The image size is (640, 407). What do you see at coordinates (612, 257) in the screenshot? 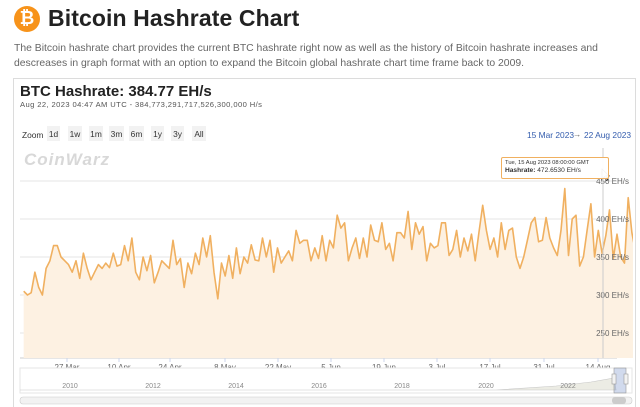
I see `y-tick-label: 350 EH/s` at bounding box center [612, 257].